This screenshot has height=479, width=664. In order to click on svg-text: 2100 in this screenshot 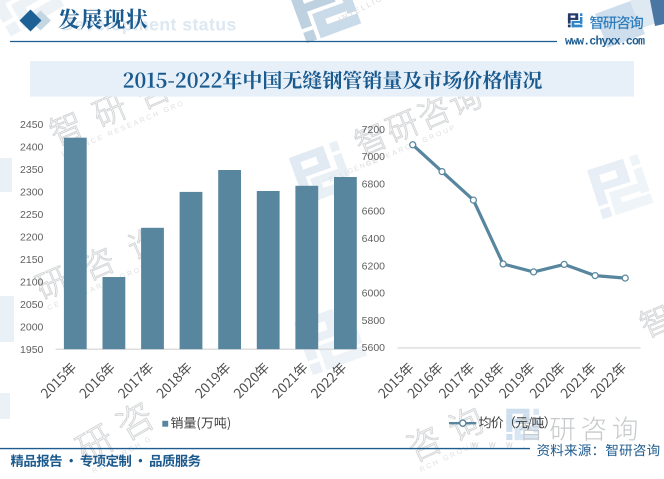, I will do `click(32, 283)`.